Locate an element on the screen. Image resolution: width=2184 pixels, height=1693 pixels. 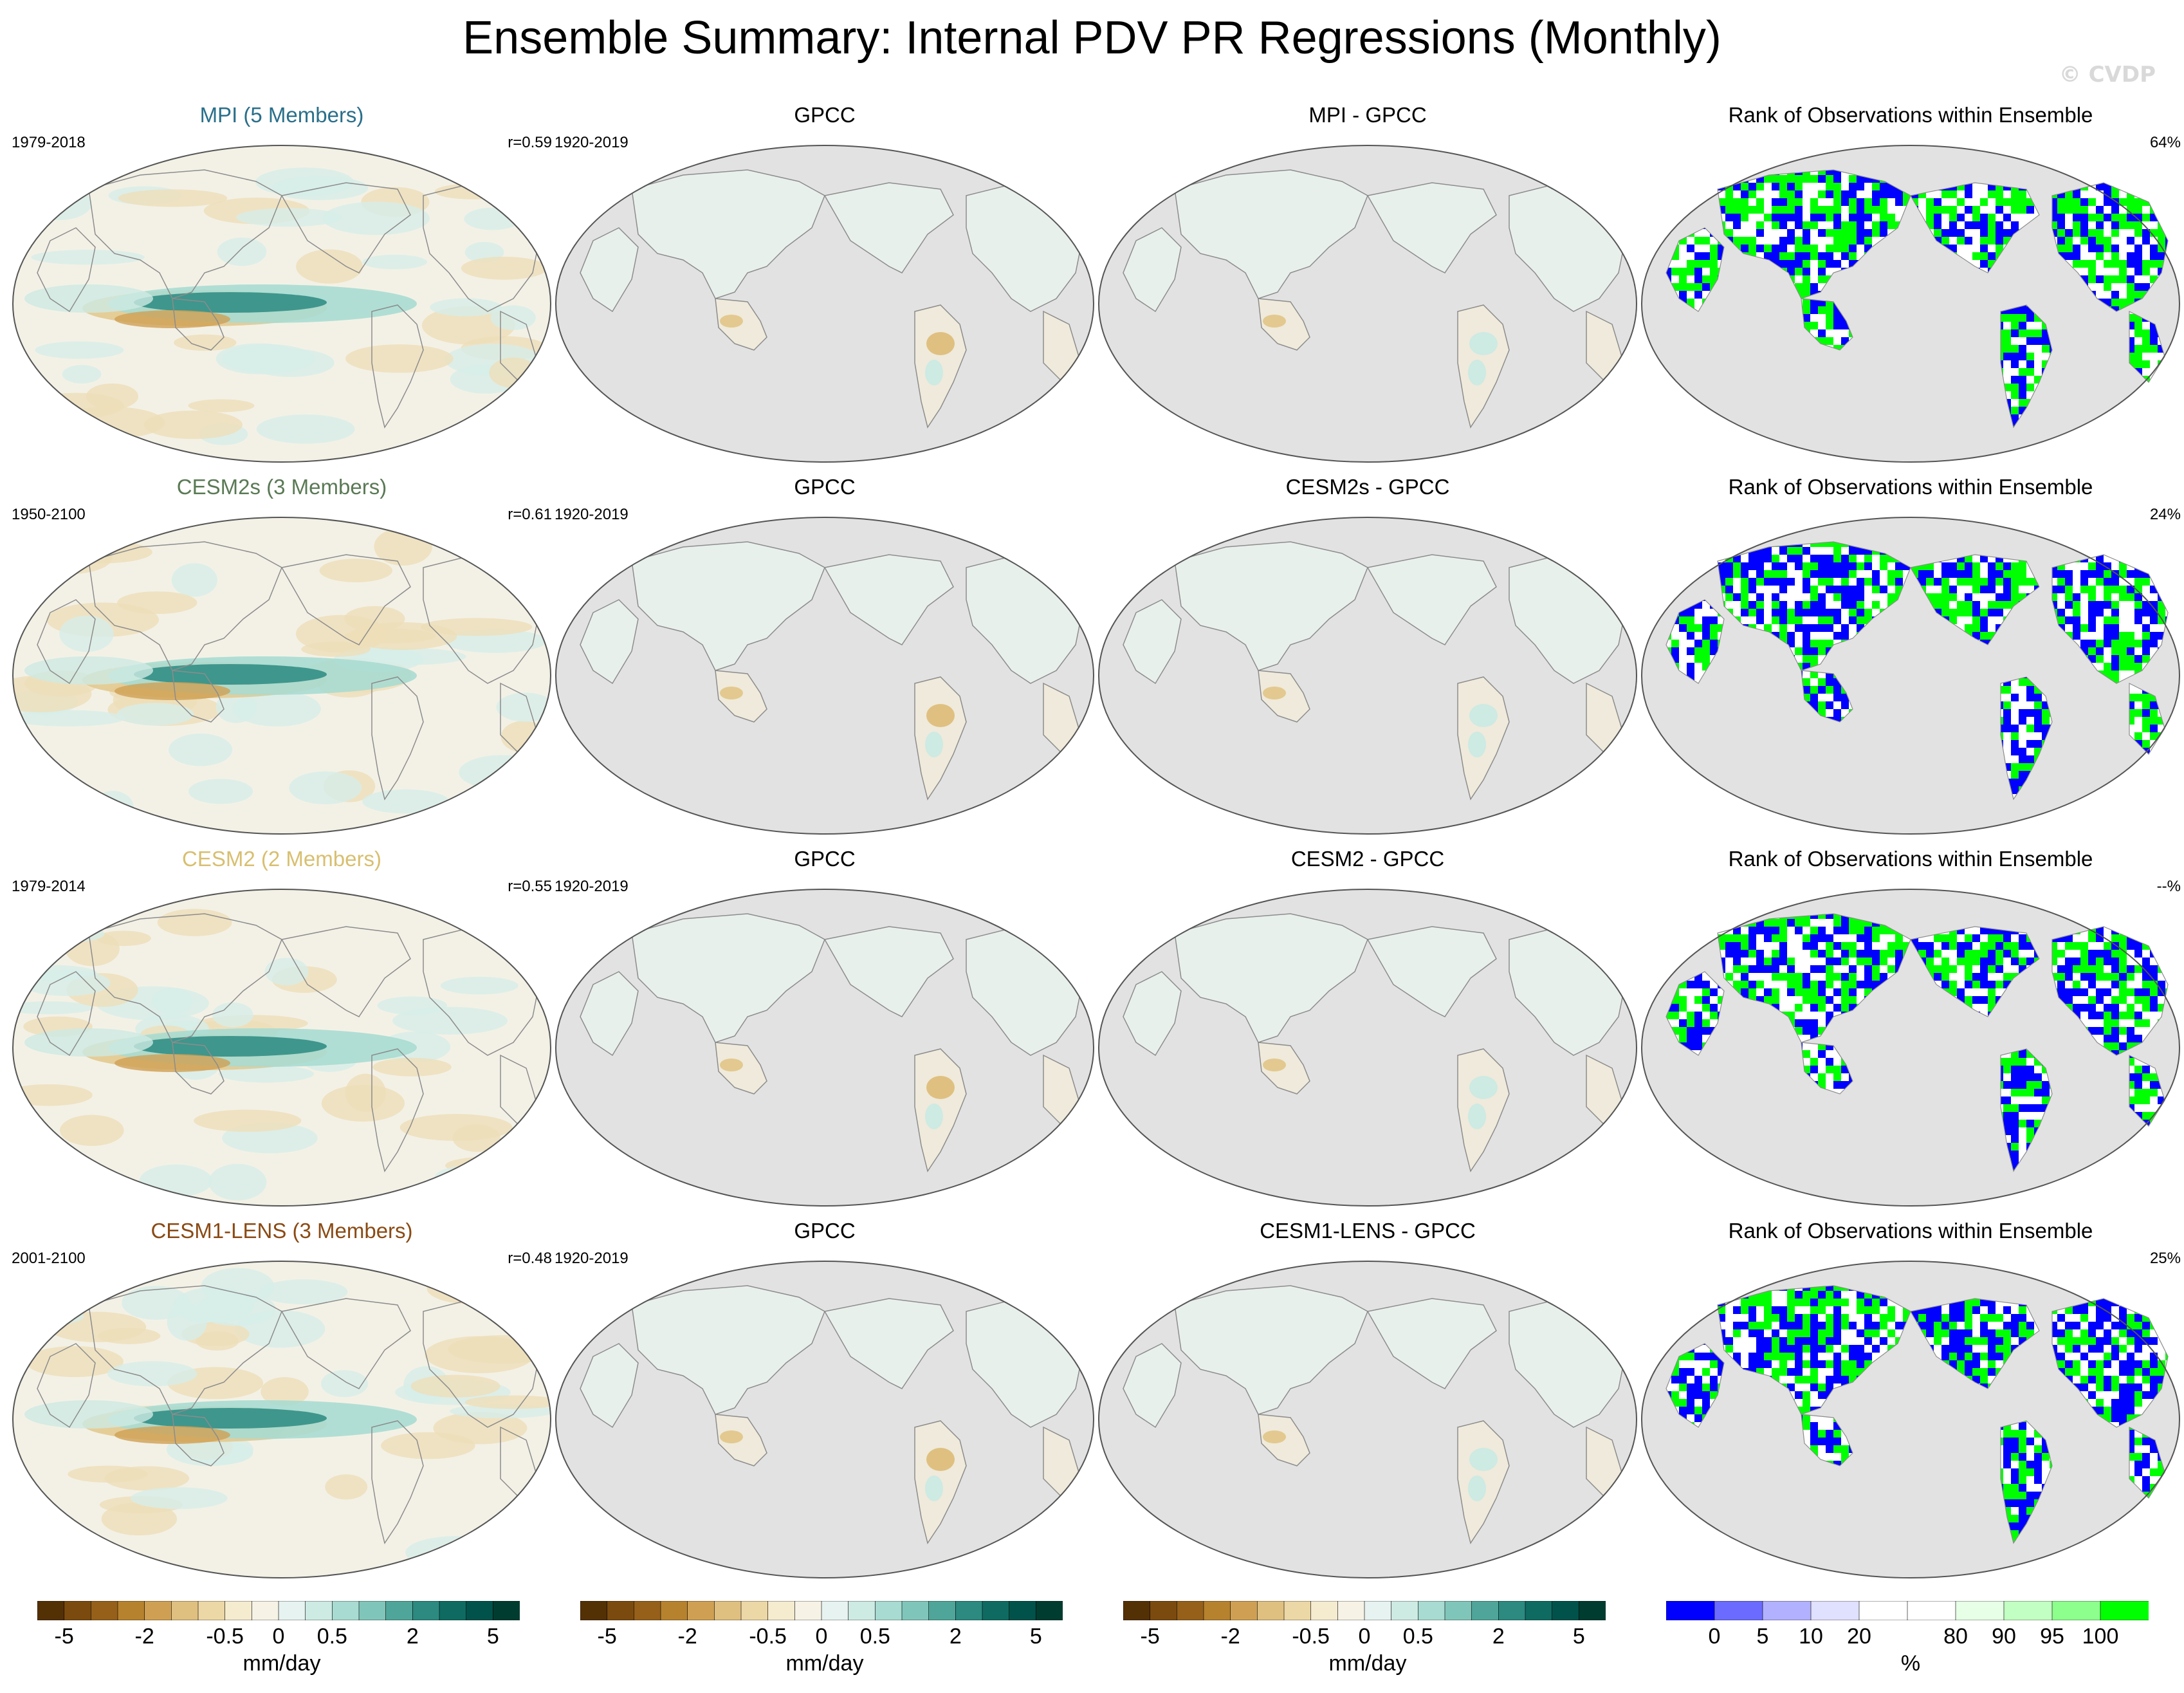
rank-percent: --% is located at coordinates (2168, 886).